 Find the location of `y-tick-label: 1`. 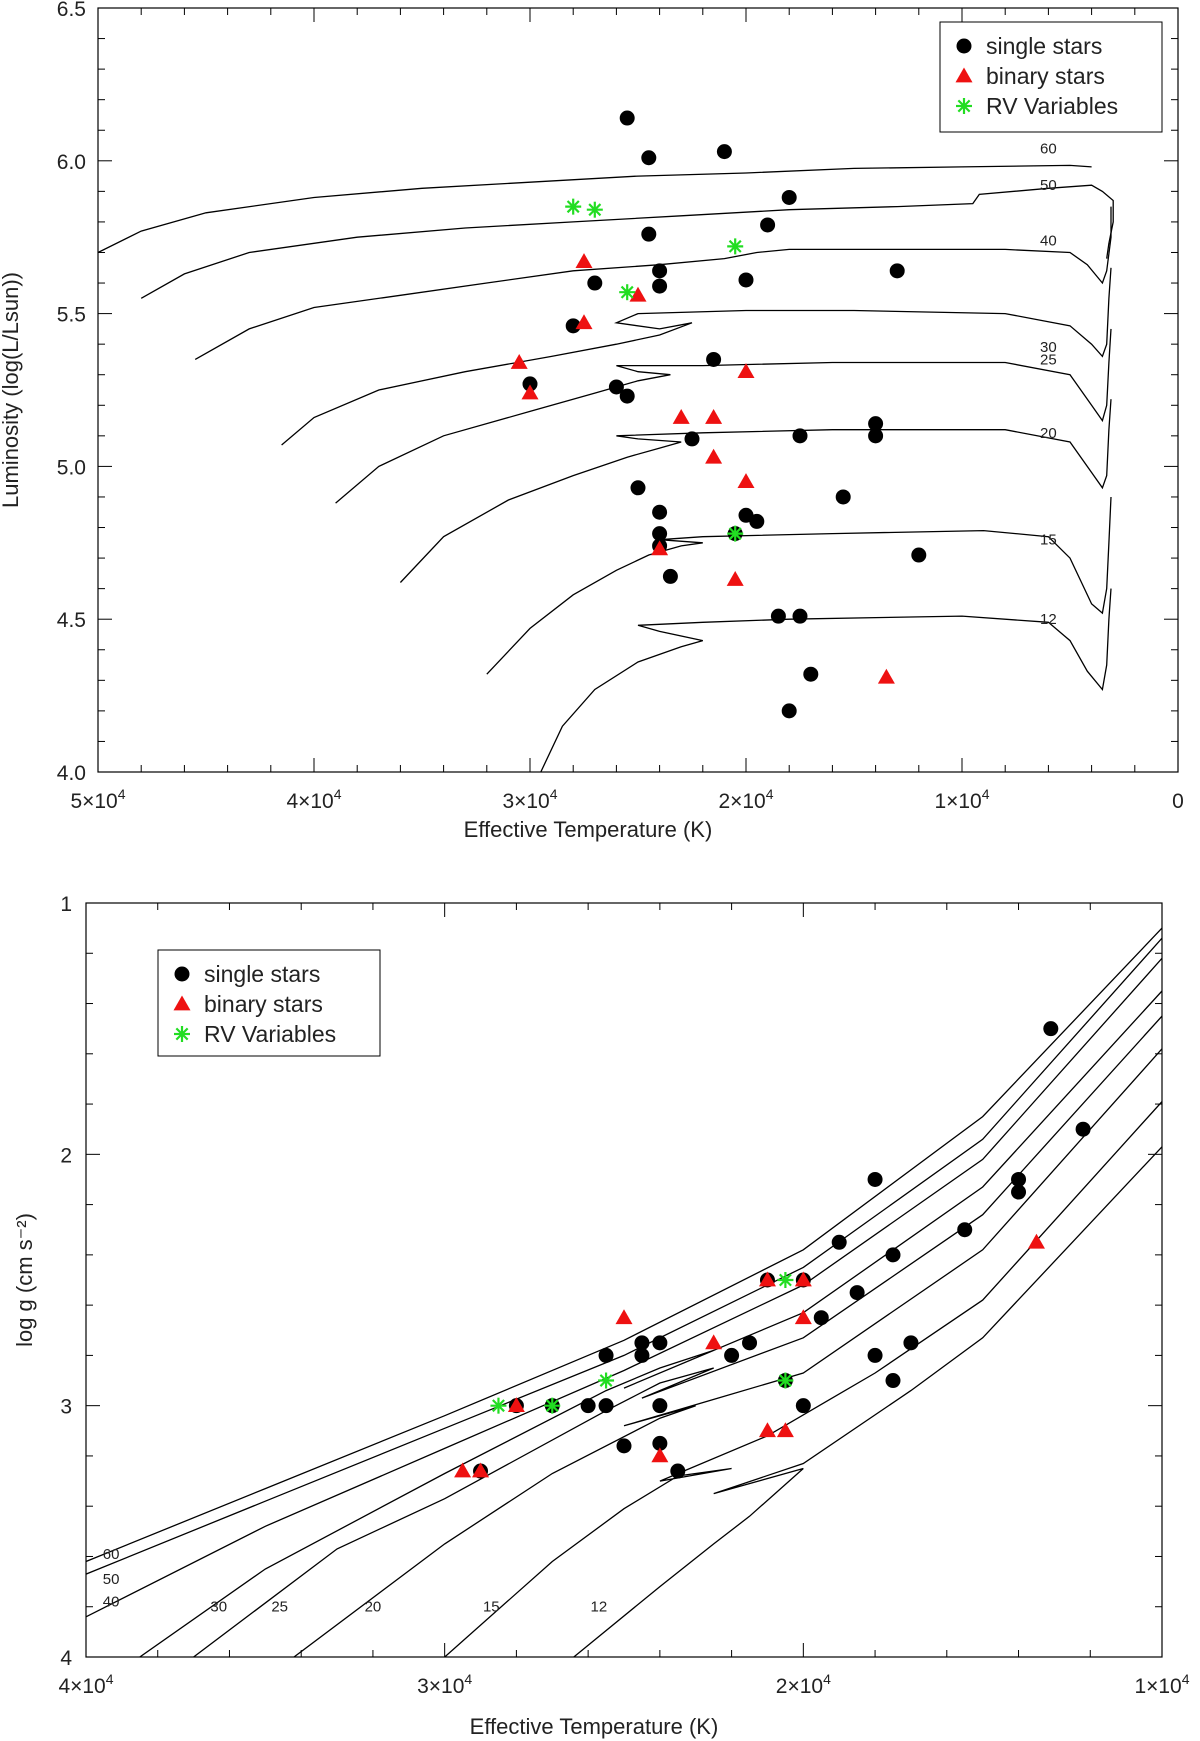

y-tick-label: 1 is located at coordinates (66, 904).